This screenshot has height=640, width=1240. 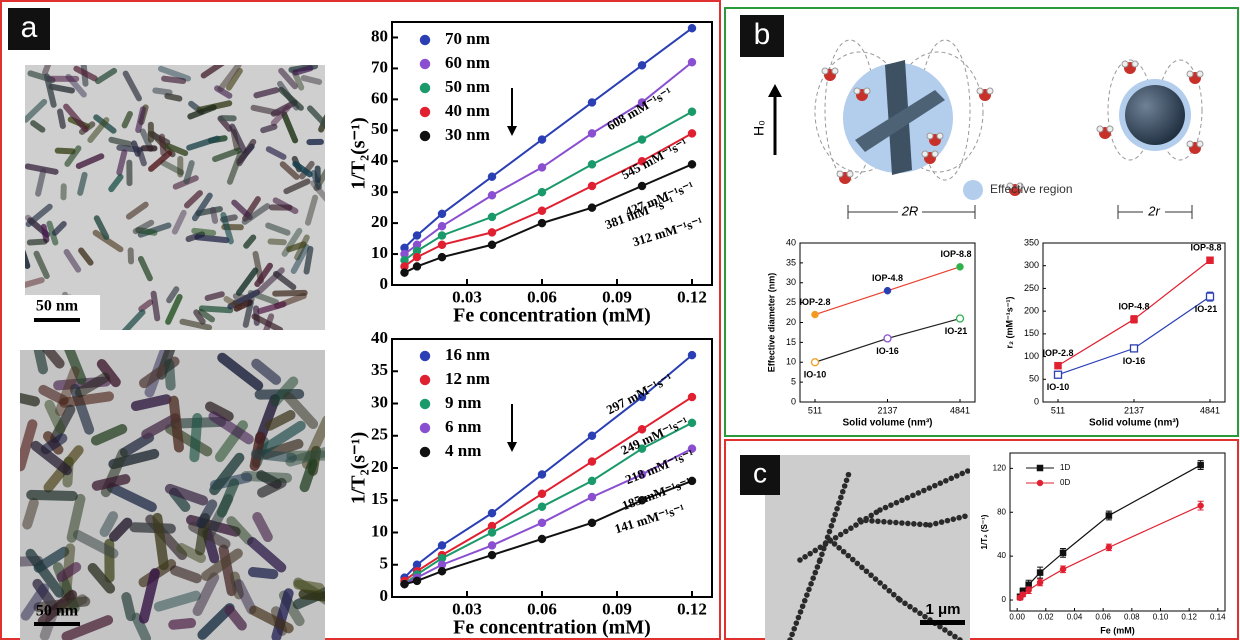 I want to click on x-tick-label: 0.12, so click(x=1189, y=617).